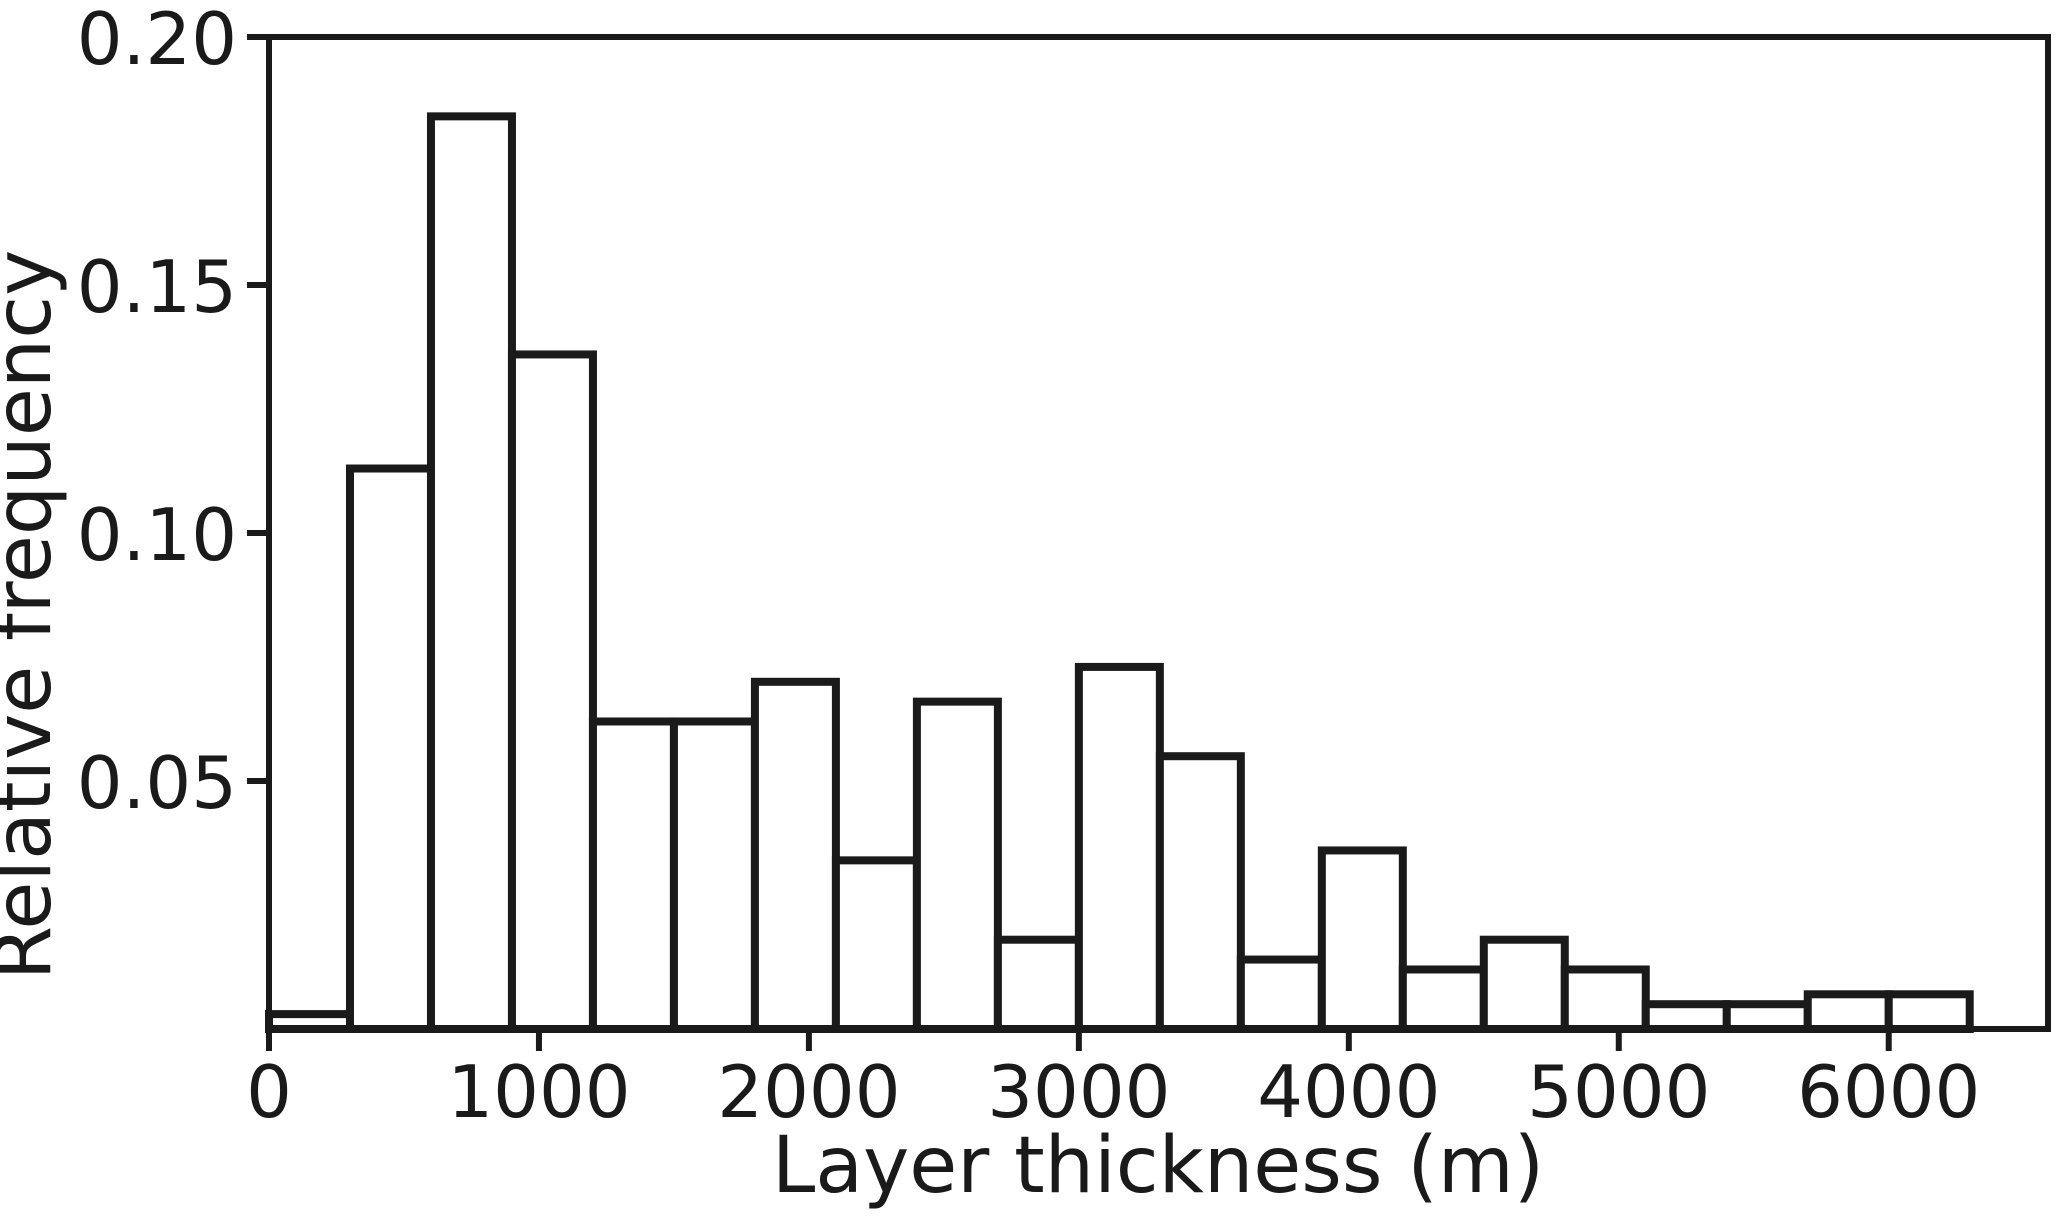  What do you see at coordinates (808, 1092) in the screenshot?
I see `x-tick-label: 2000` at bounding box center [808, 1092].